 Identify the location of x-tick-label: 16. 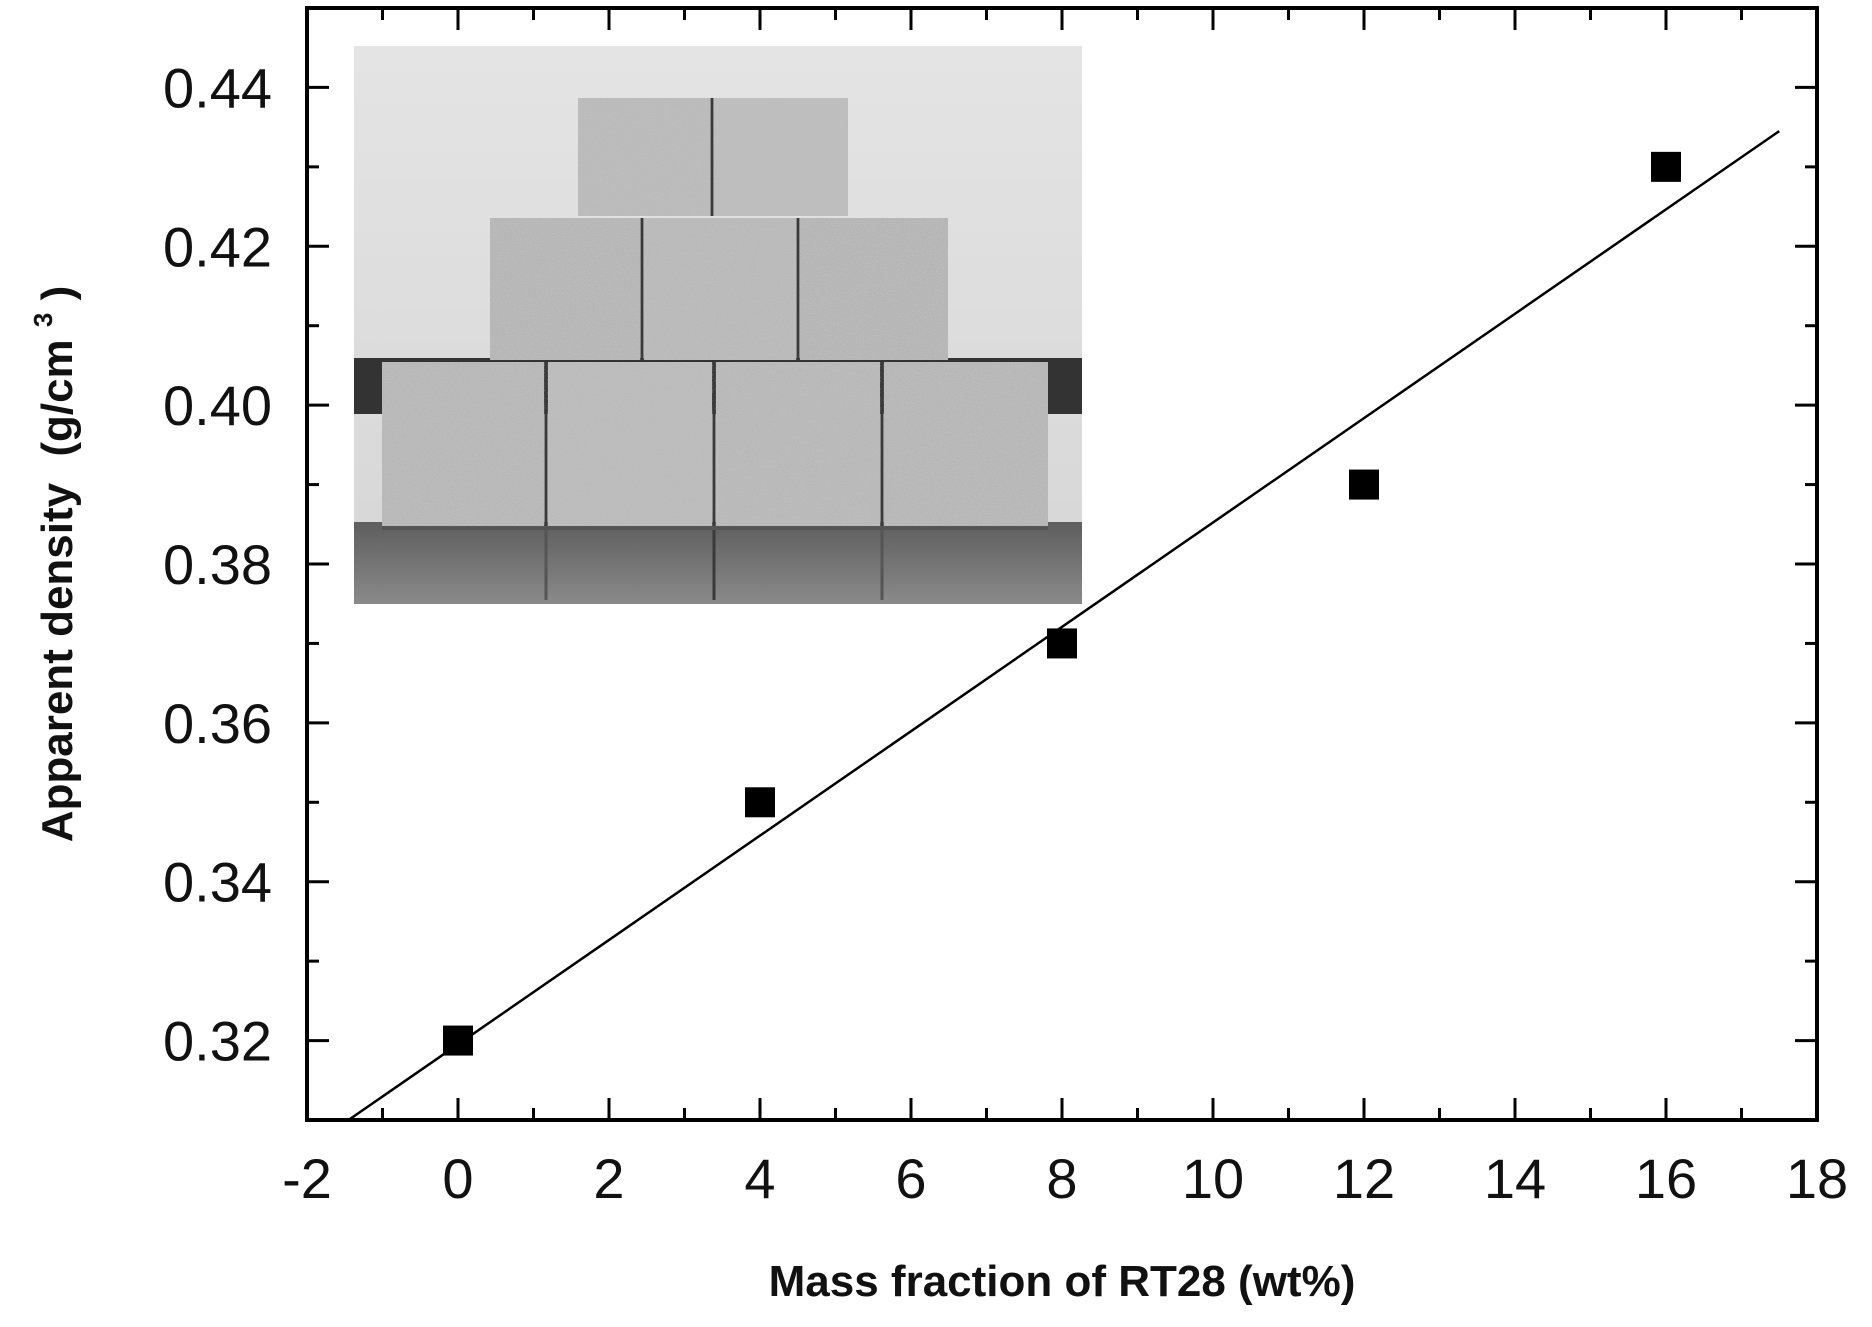
(1666, 1178).